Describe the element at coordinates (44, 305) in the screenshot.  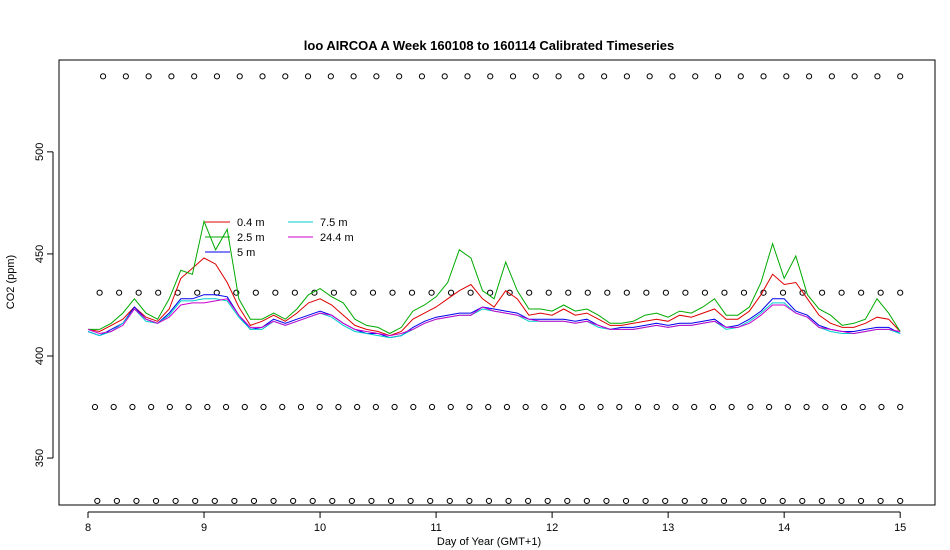
I see `y-axis: 350 400 450 500` at that location.